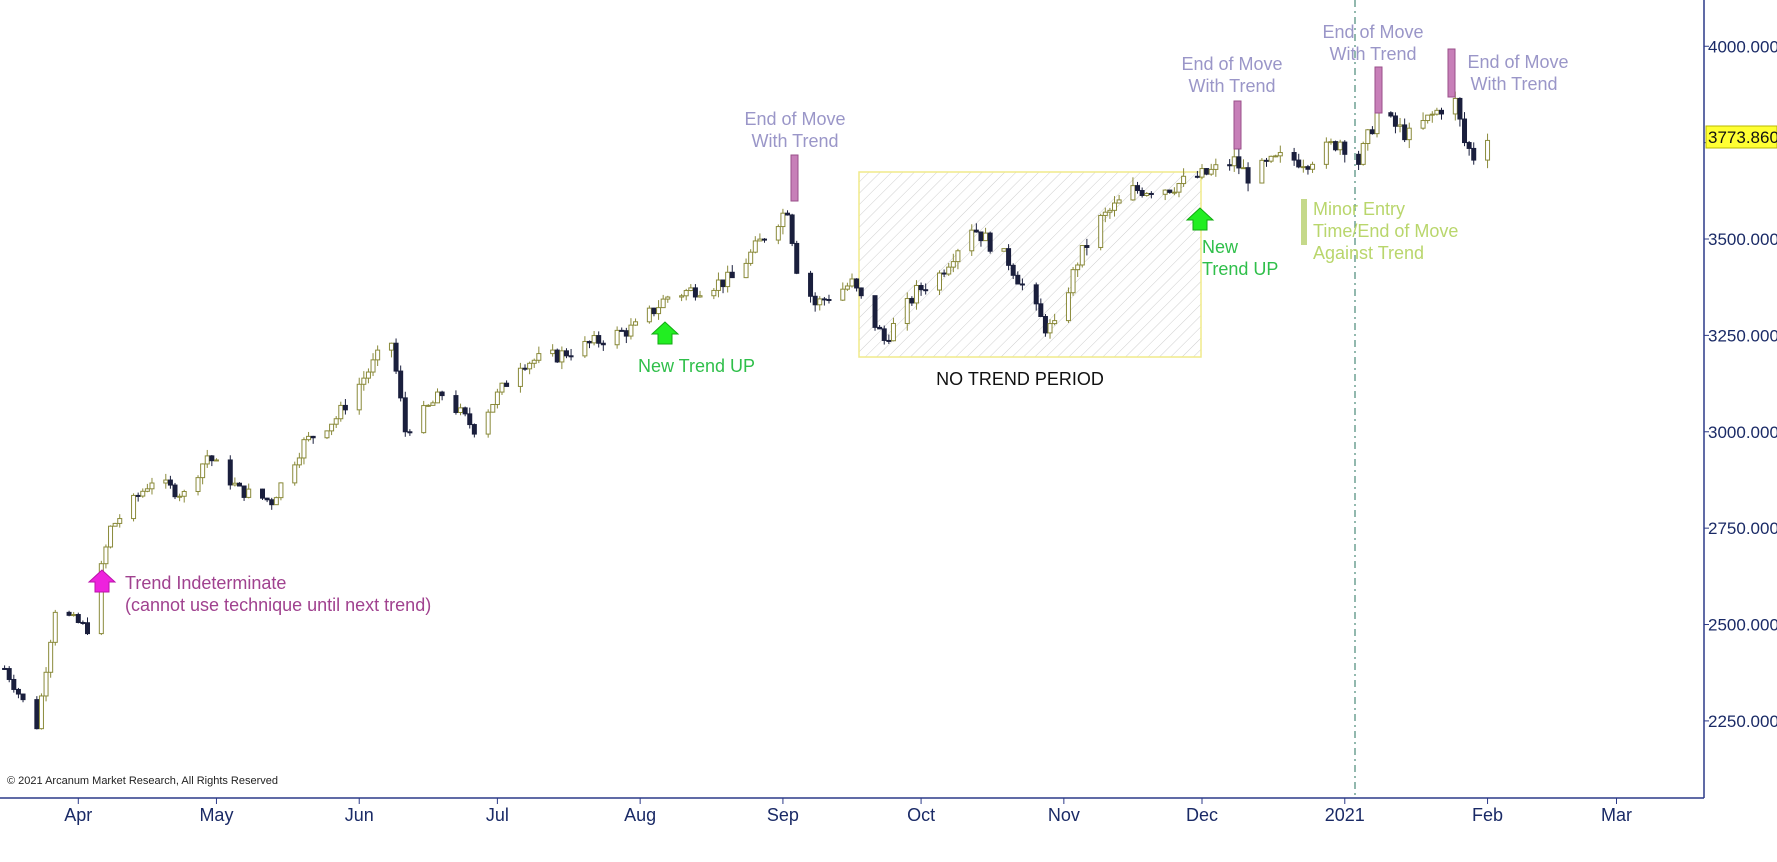 The image size is (1777, 862). What do you see at coordinates (1345, 815) in the screenshot?
I see `x-tick-label: 2021` at bounding box center [1345, 815].